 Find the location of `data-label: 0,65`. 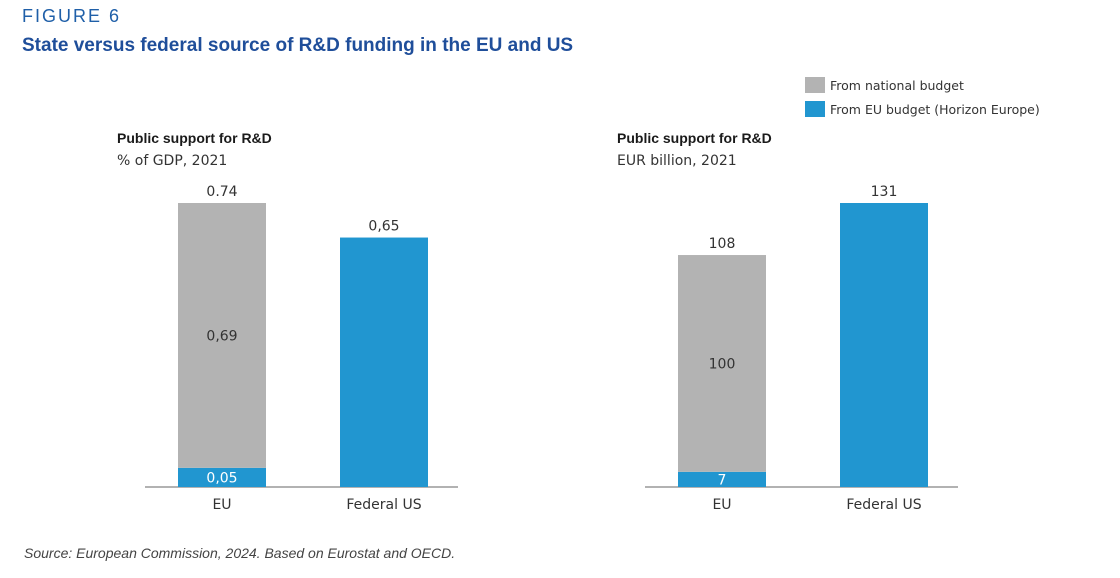

data-label: 0,65 is located at coordinates (383, 227).